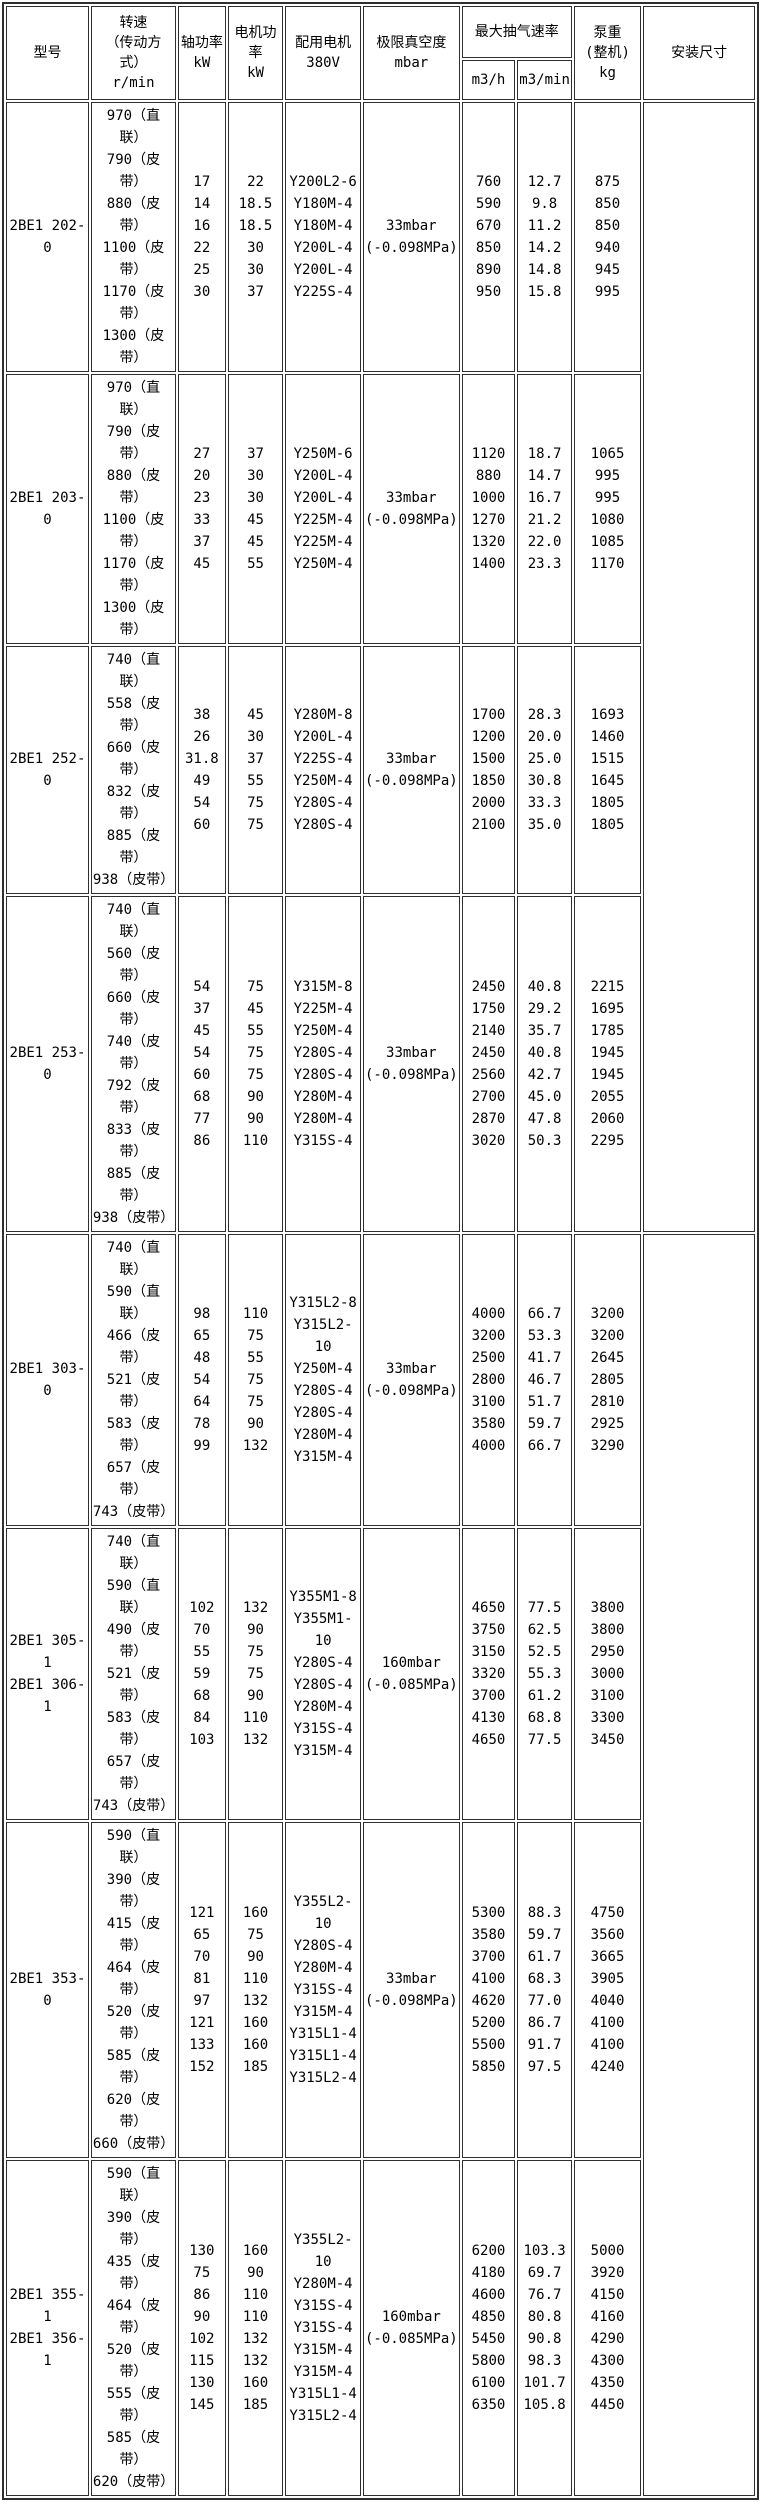 The height and width of the screenshot is (2502, 761). What do you see at coordinates (255, 1064) in the screenshot?
I see `motor-power-cell: 75 45 55 75 75 90 90 110` at bounding box center [255, 1064].